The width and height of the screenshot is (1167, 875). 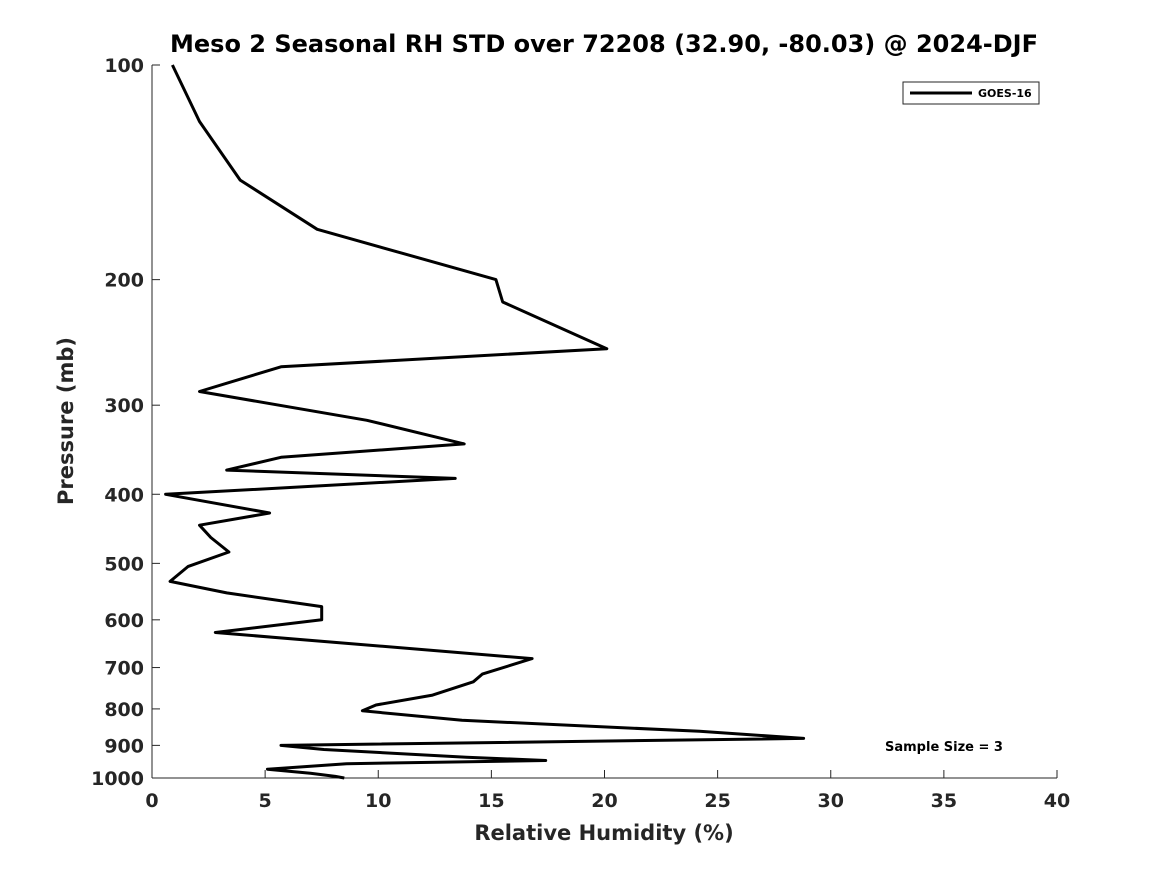 I want to click on x-tick-label: 5, so click(x=265, y=801).